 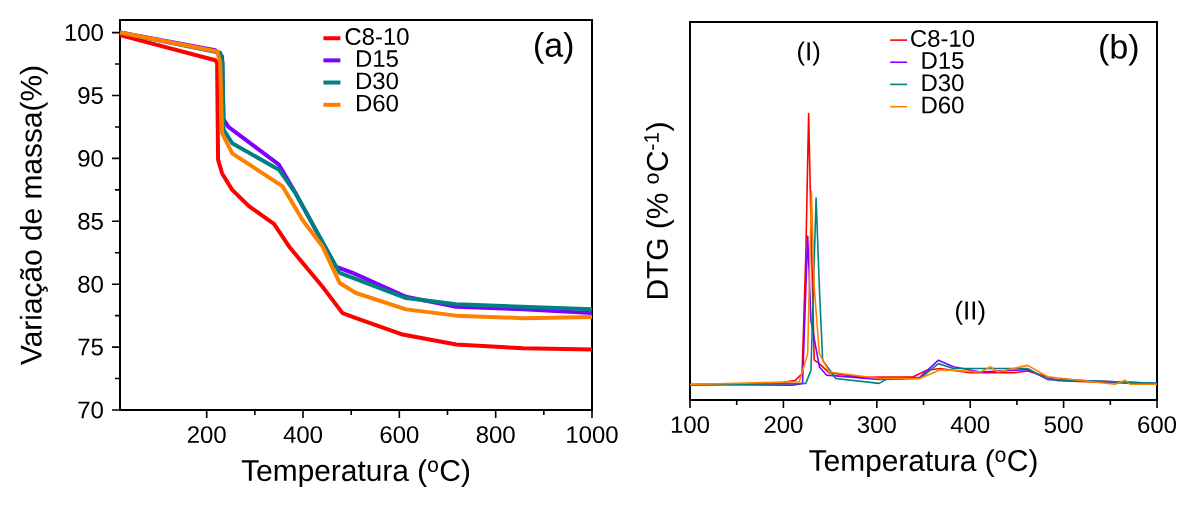 I want to click on text: (b), so click(x=1119, y=49).